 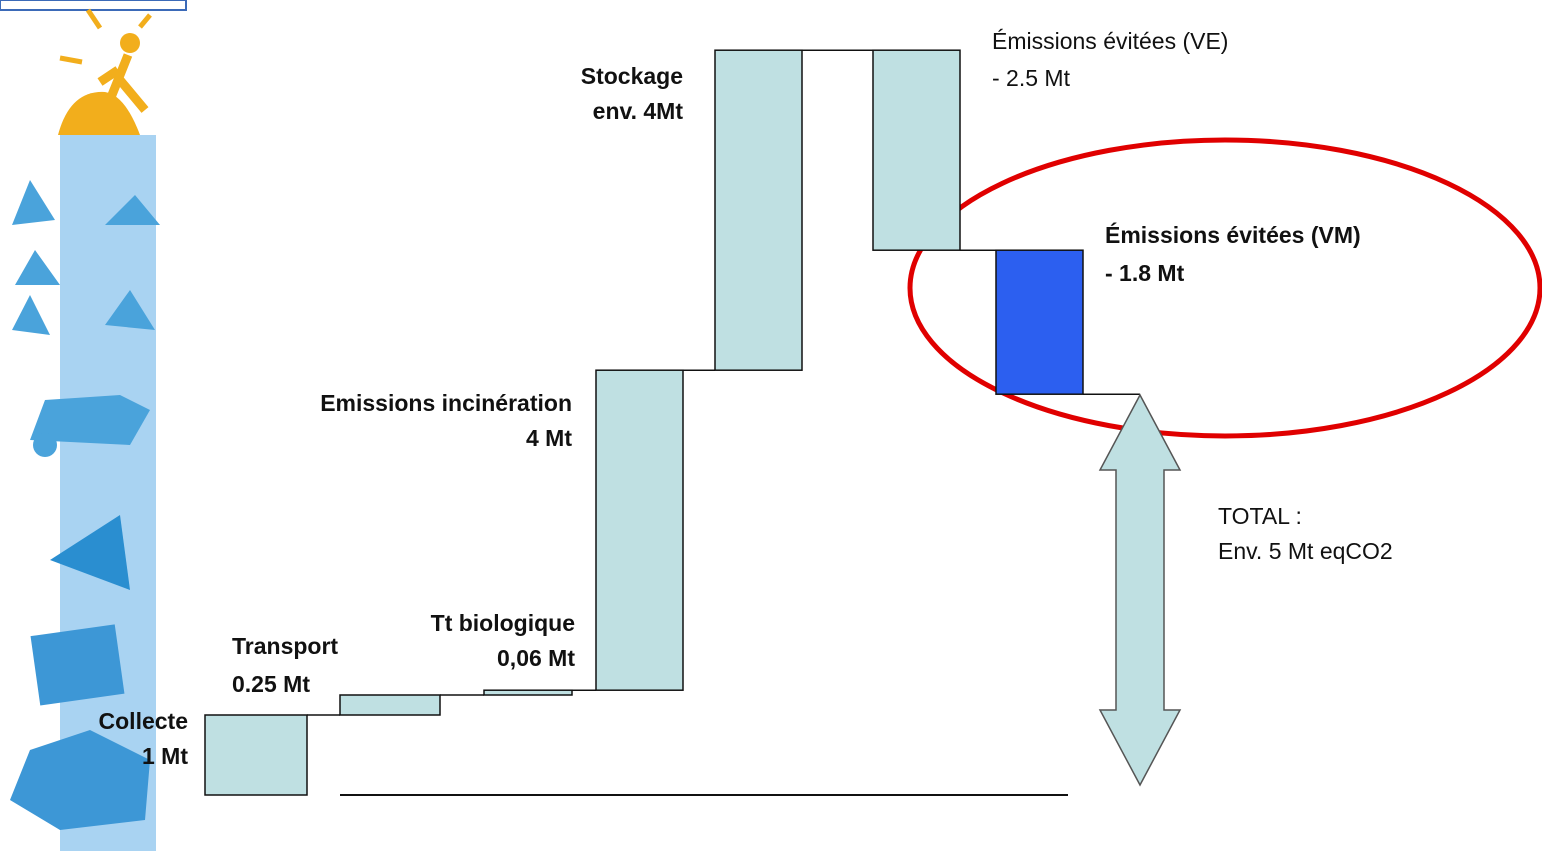 What do you see at coordinates (446, 403) in the screenshot?
I see `category-label: Emissions incinération` at bounding box center [446, 403].